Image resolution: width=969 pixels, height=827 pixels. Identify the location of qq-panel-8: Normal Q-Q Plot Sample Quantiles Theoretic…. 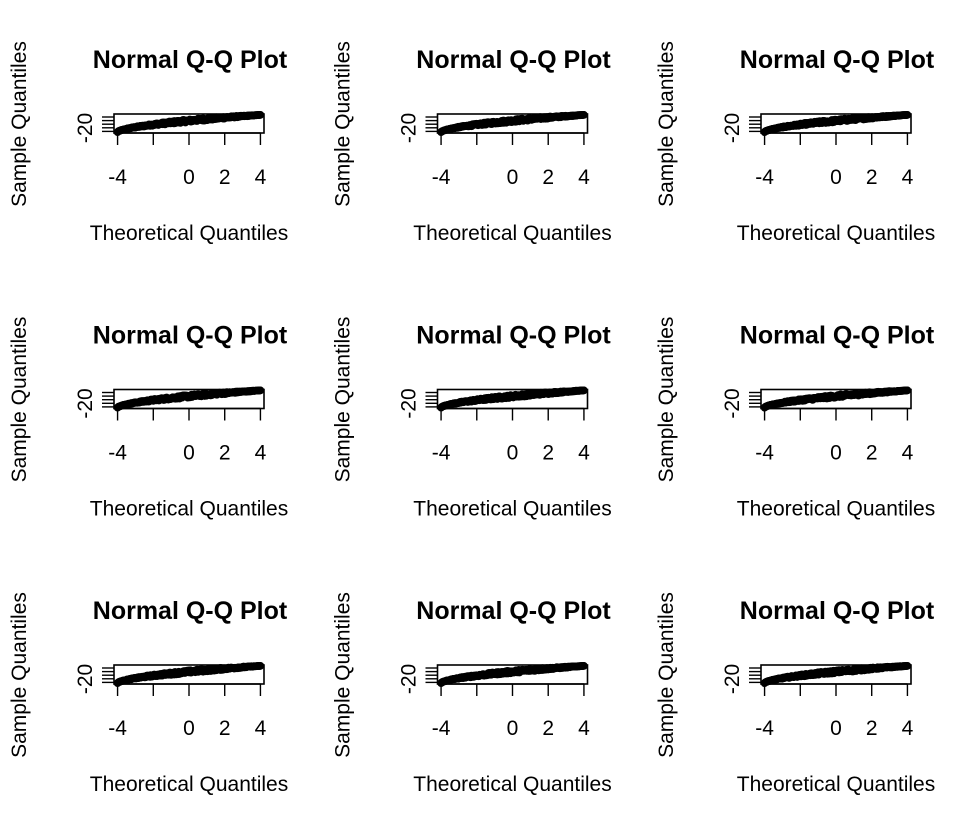
(472, 694).